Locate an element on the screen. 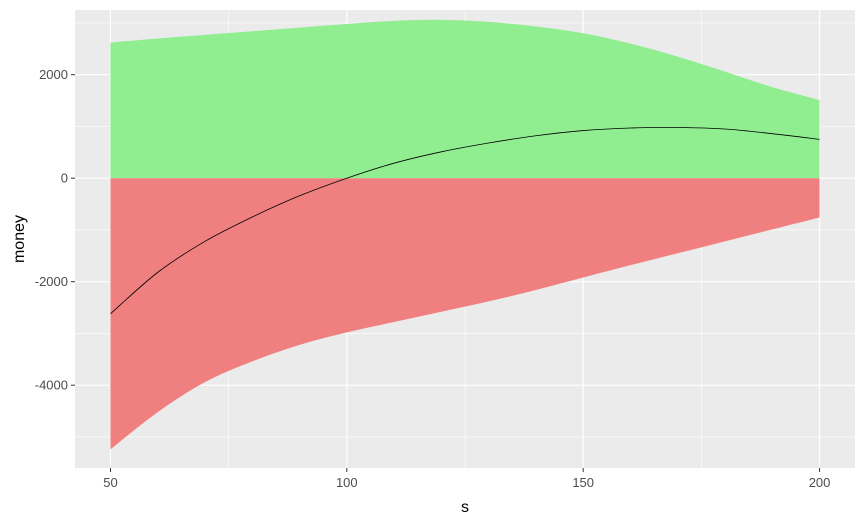 The width and height of the screenshot is (863, 525). y-axis: -4000 -2000 0 2000 is located at coordinates (55, 230).